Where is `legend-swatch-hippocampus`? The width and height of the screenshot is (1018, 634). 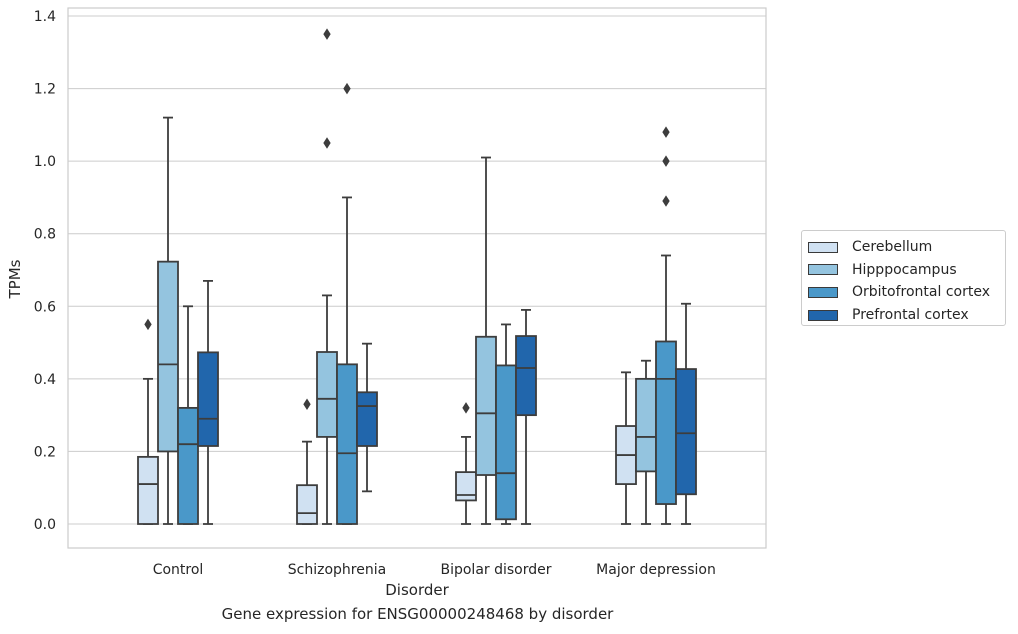
legend-swatch-hippocampus is located at coordinates (823, 270).